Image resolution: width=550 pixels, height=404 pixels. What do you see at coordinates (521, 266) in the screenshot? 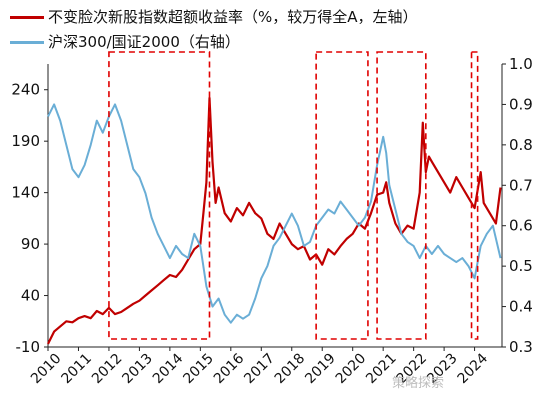
I see `y-right-tick-label: 0.5` at bounding box center [521, 266].